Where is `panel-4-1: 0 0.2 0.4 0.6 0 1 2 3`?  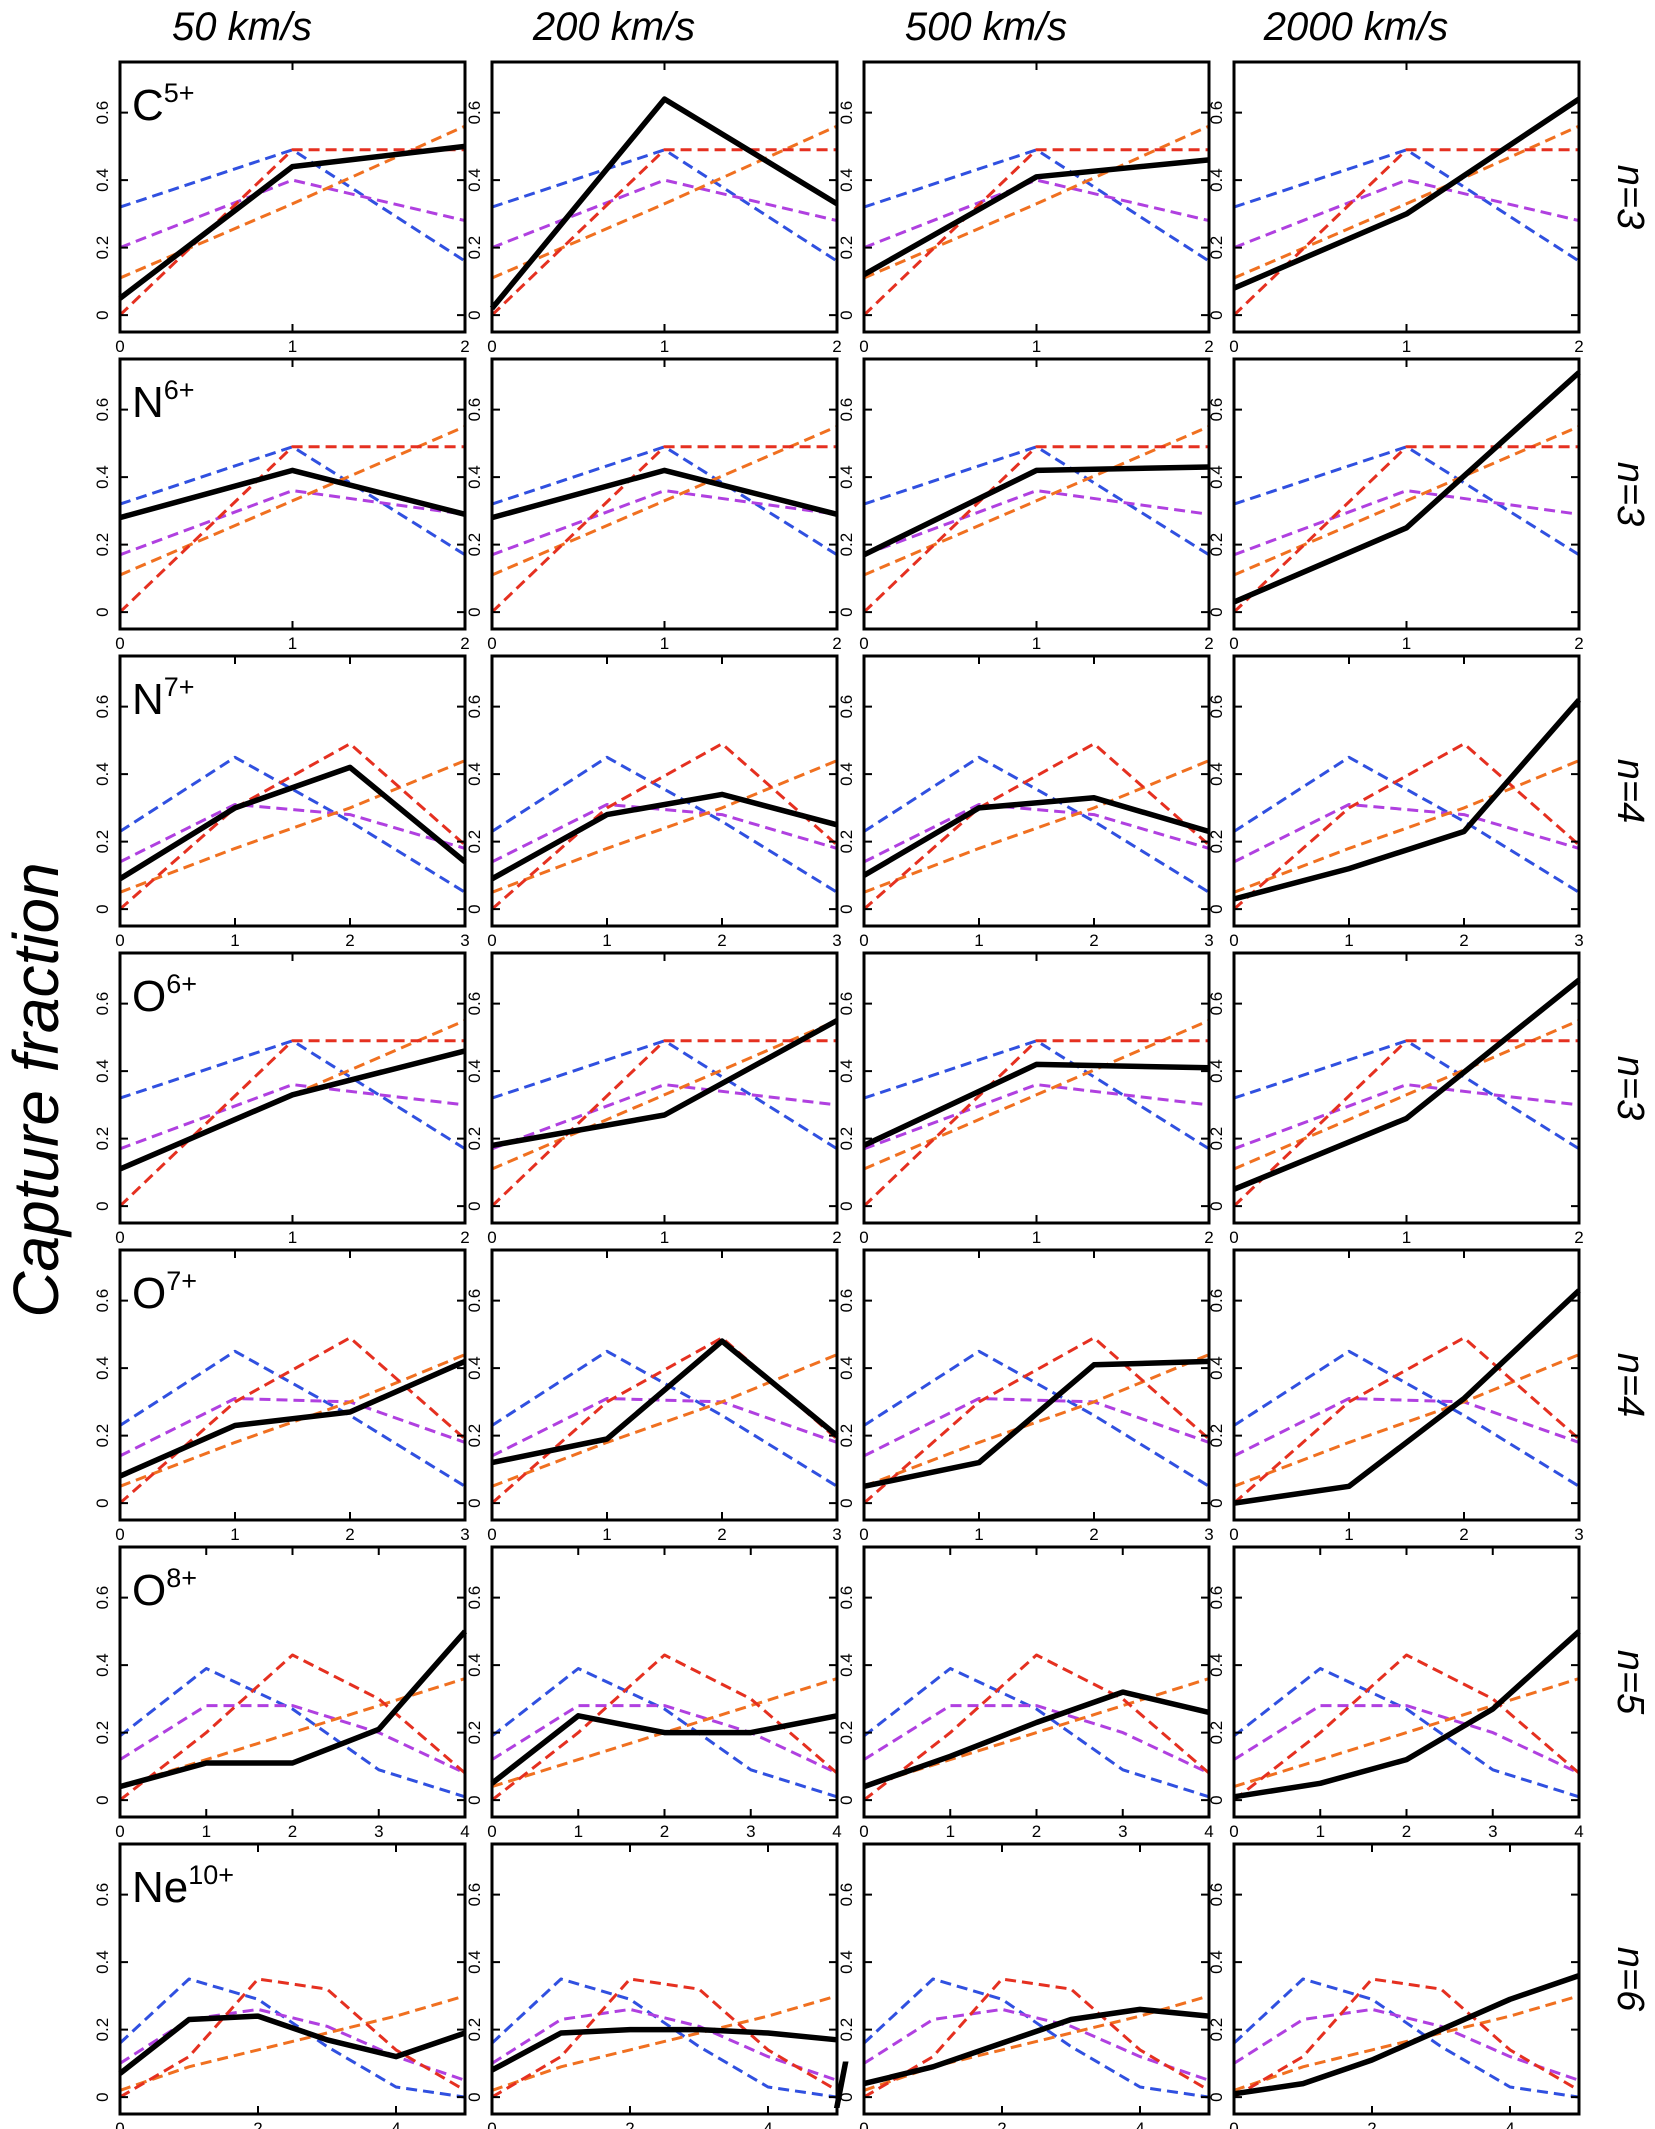
panel-4-1: 0 0.2 0.4 0.6 0 1 2 3 is located at coordinates (653, 1396).